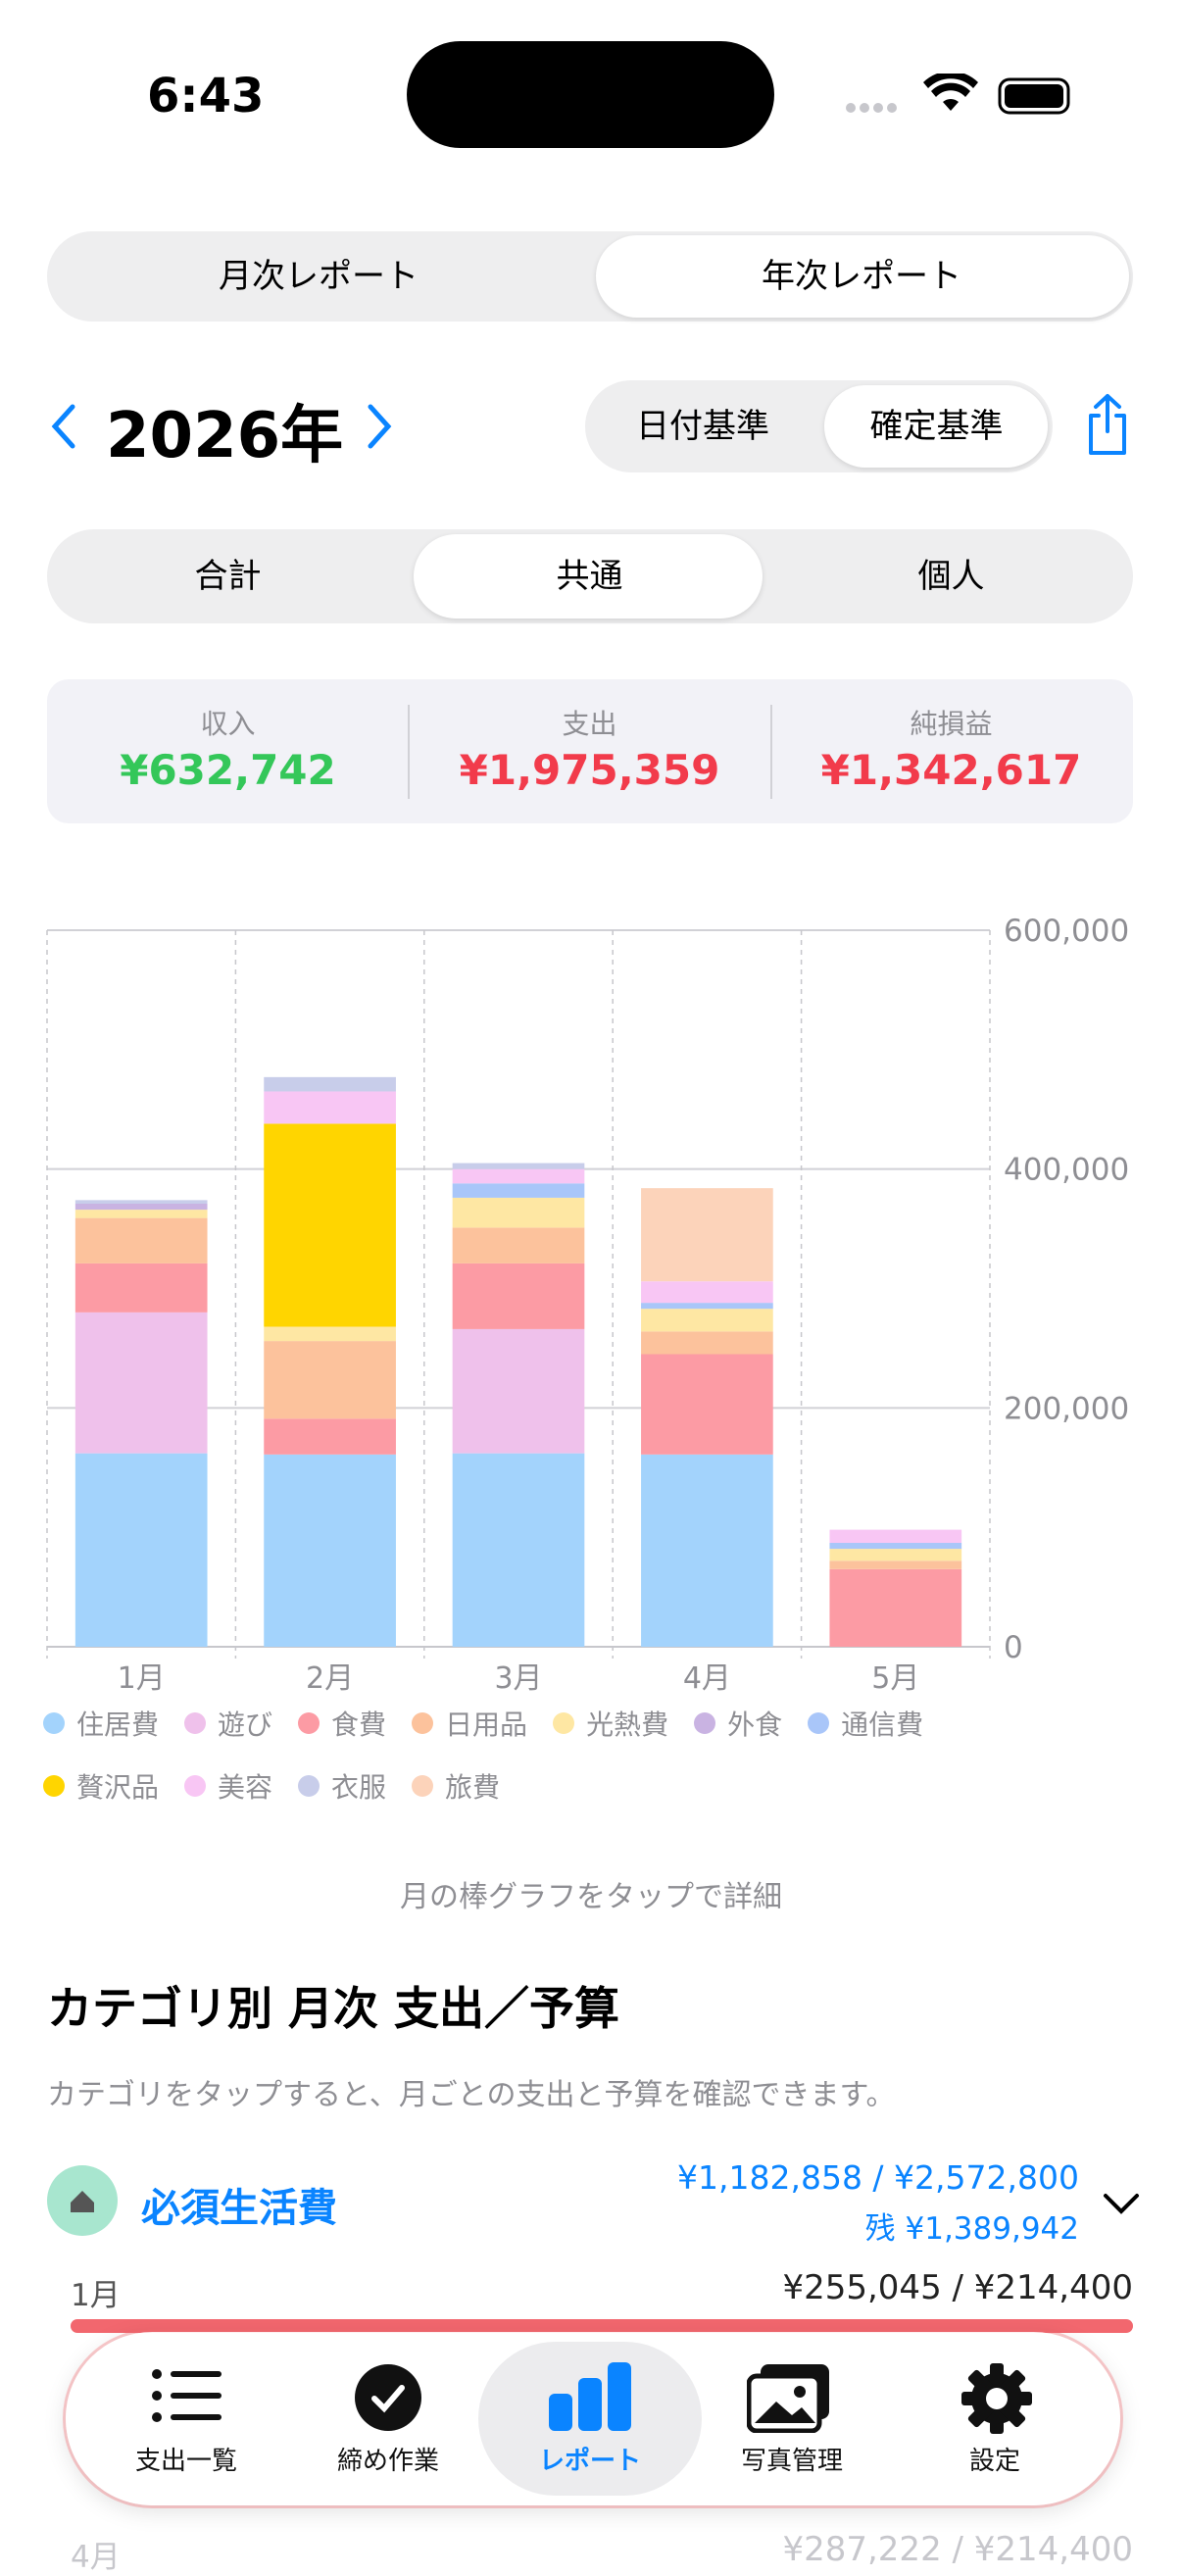  What do you see at coordinates (791, 2461) in the screenshot?
I see `tab-photos: 写真管理` at bounding box center [791, 2461].